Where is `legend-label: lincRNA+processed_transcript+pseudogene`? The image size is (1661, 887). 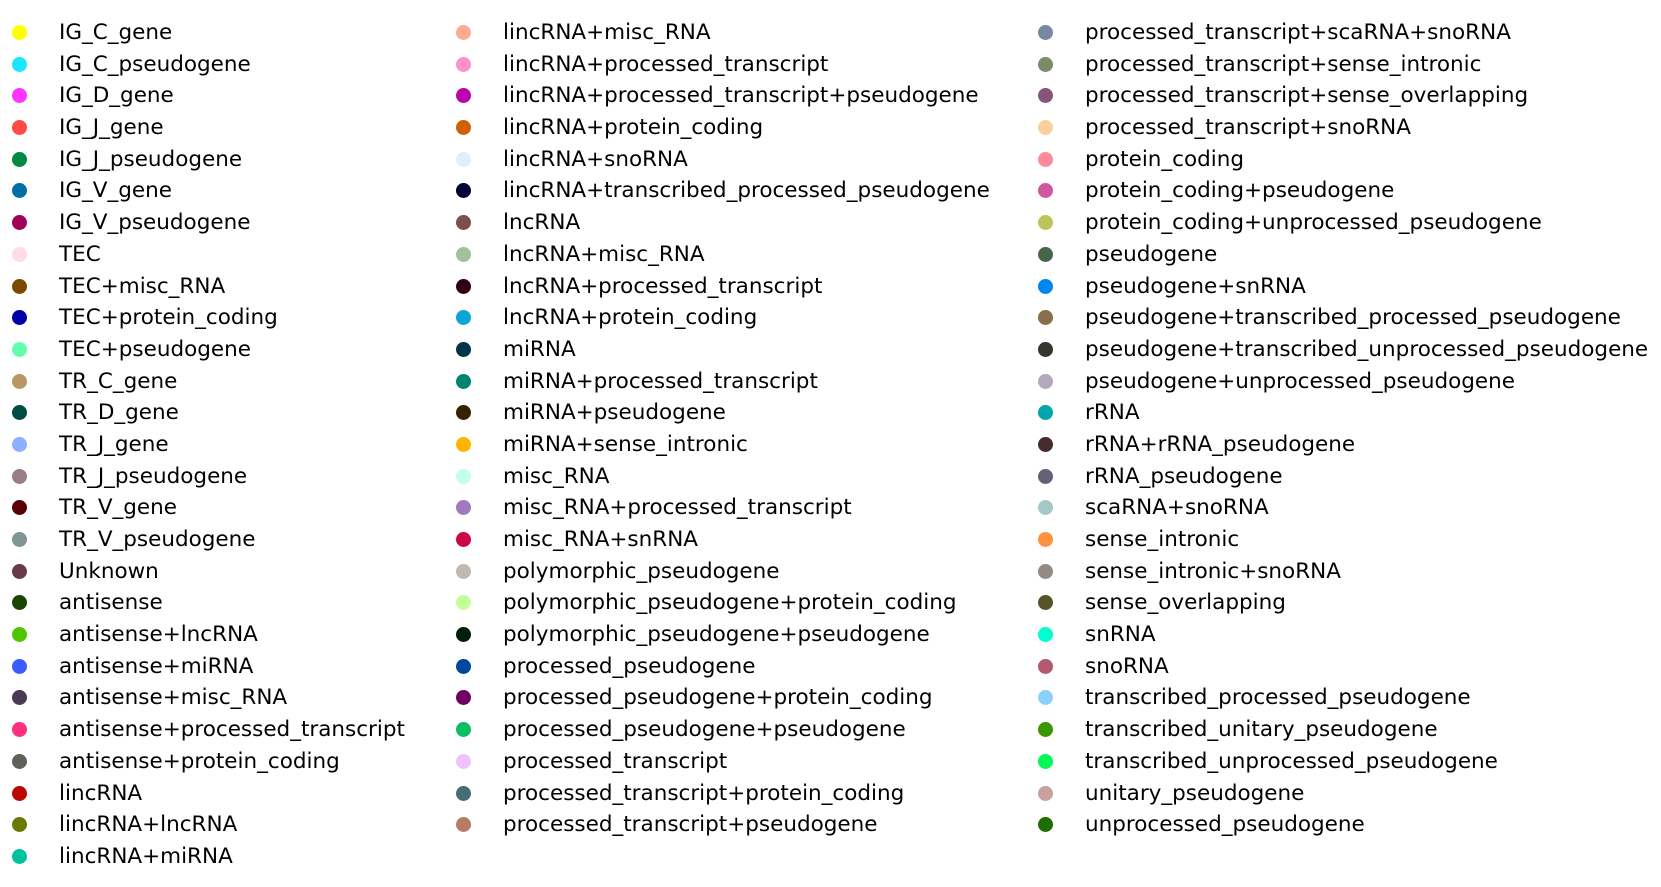
legend-label: lincRNA+processed_transcript+pseudogene is located at coordinates (741, 96).